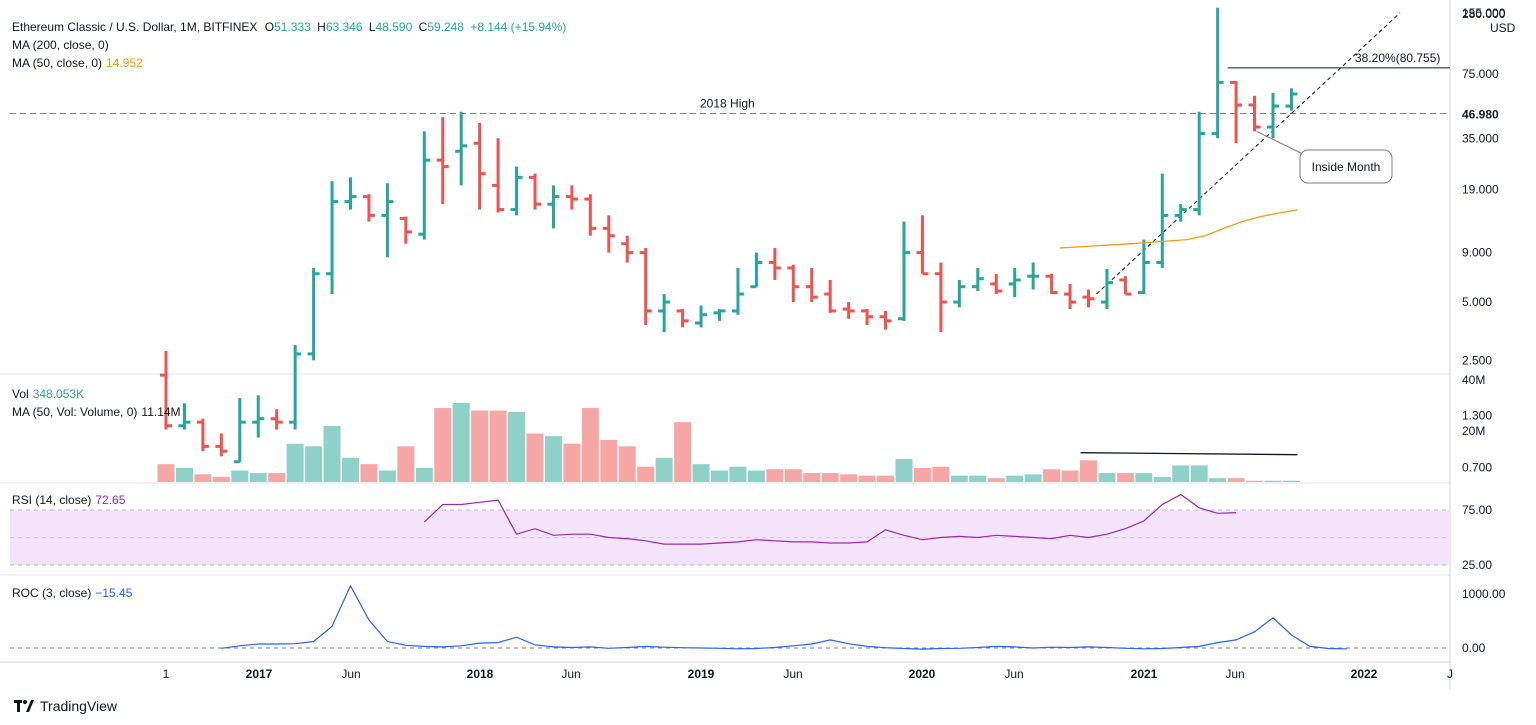  What do you see at coordinates (728, 442) in the screenshot?
I see `volume-pane` at bounding box center [728, 442].